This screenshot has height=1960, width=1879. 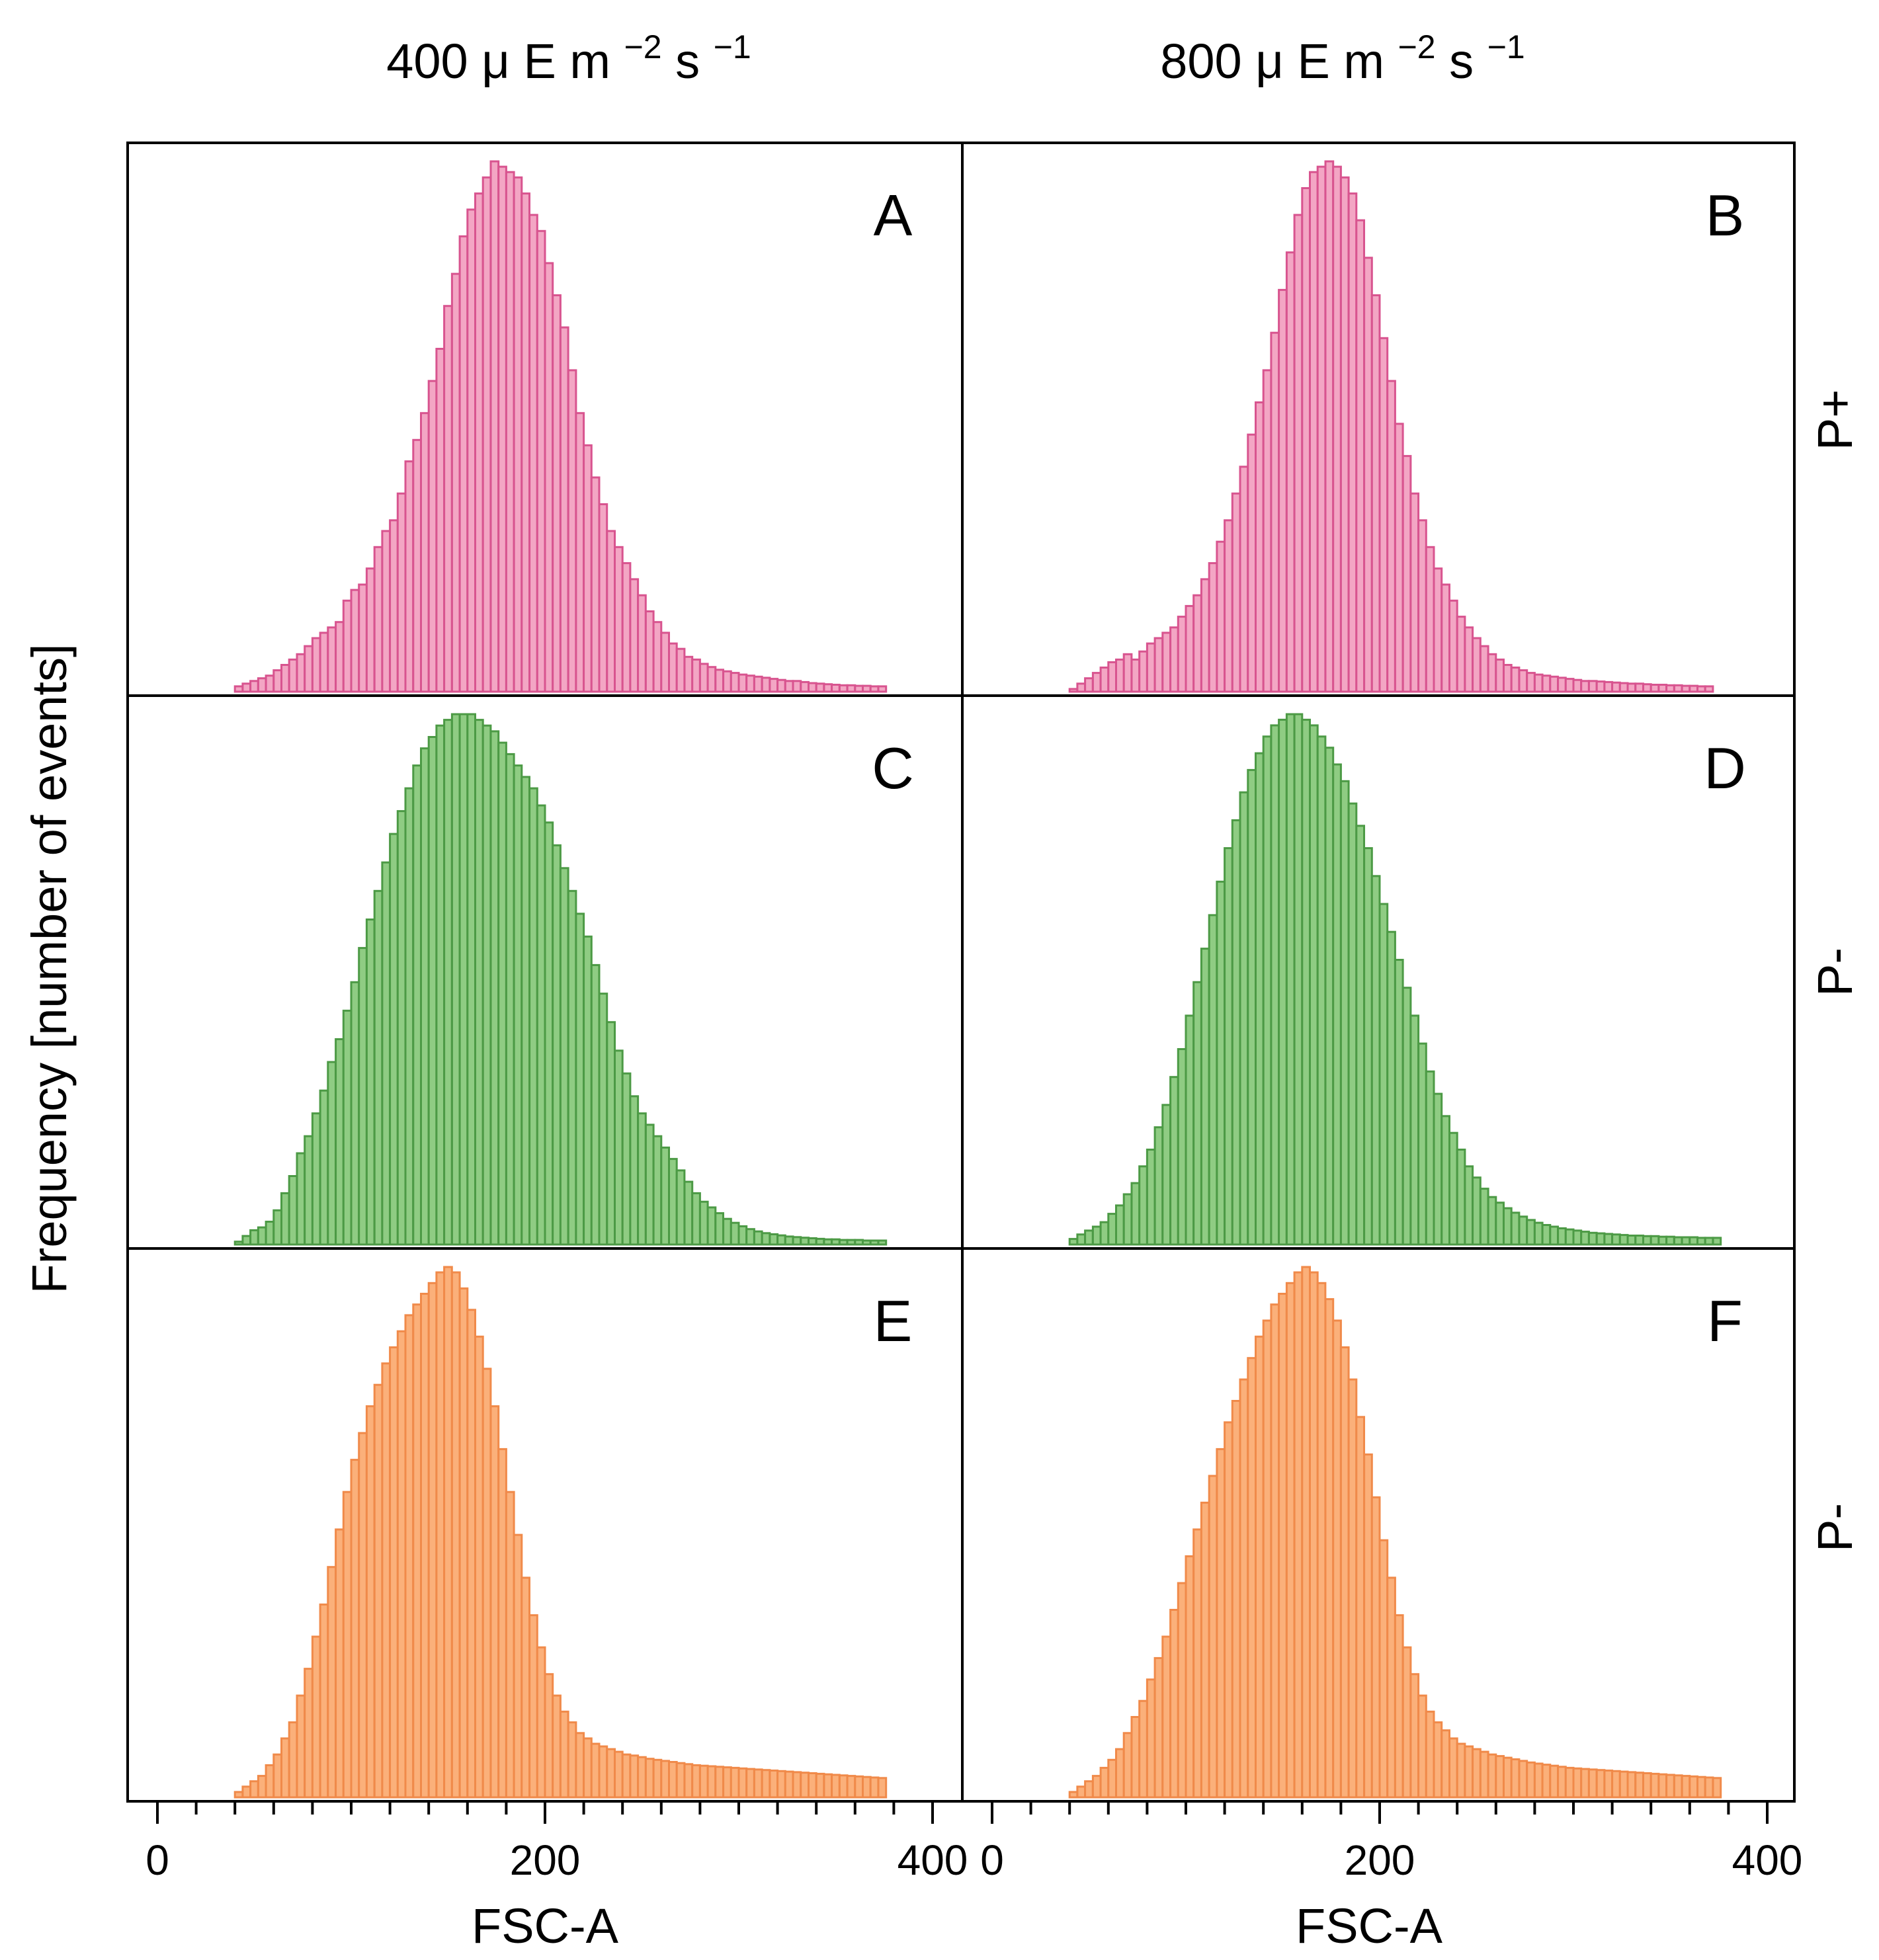 What do you see at coordinates (893, 1321) in the screenshot?
I see `panel-letter-e: E` at bounding box center [893, 1321].